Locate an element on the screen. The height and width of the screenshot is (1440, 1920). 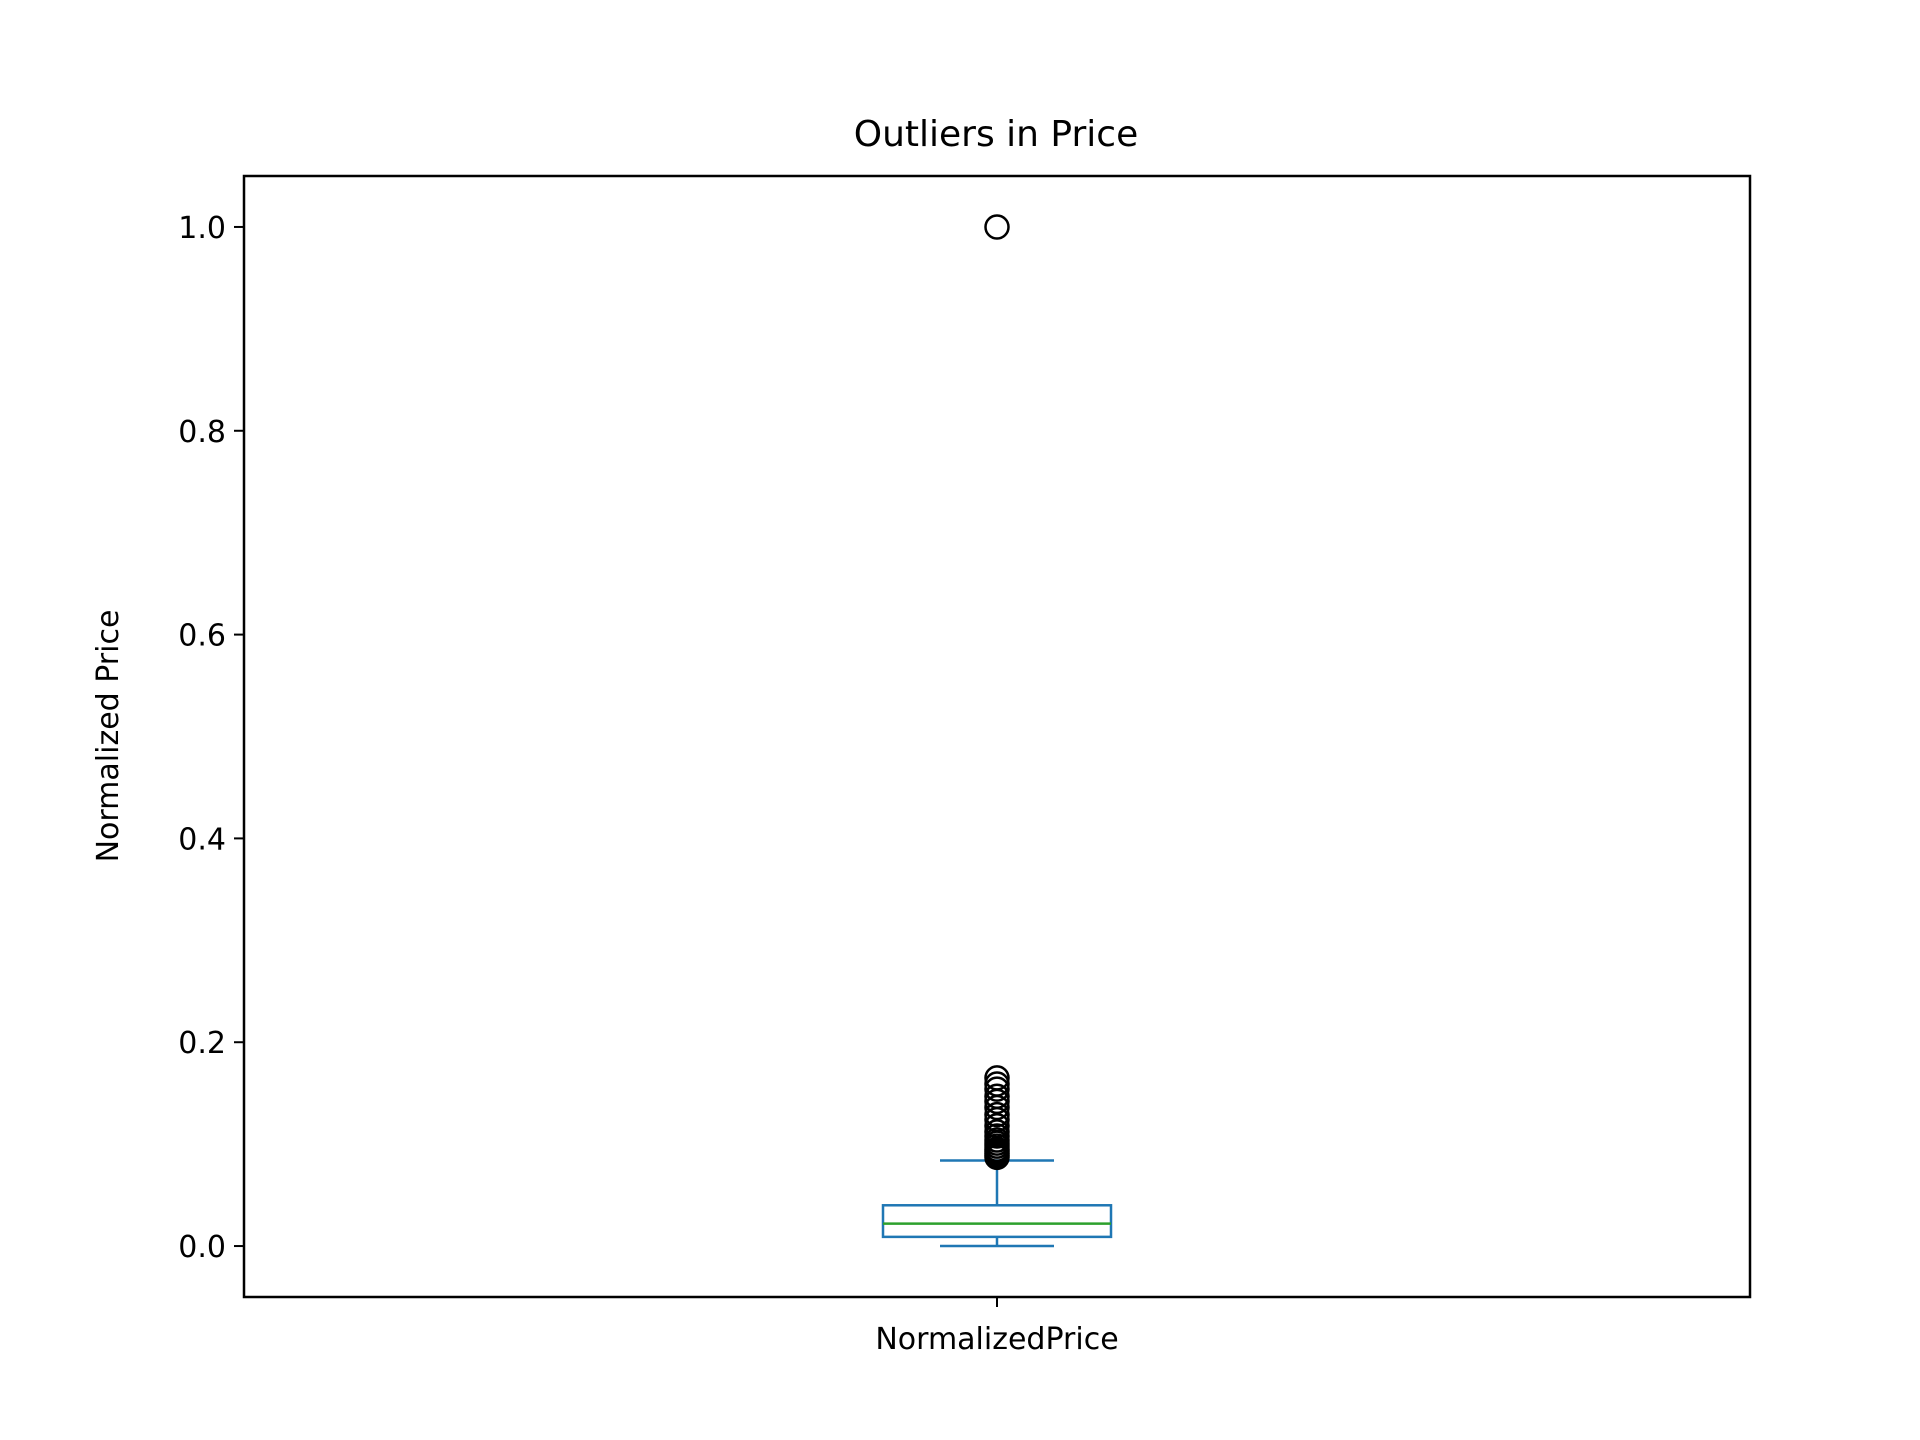
x-tick-label: NormalizedPrice is located at coordinates (996, 1339).